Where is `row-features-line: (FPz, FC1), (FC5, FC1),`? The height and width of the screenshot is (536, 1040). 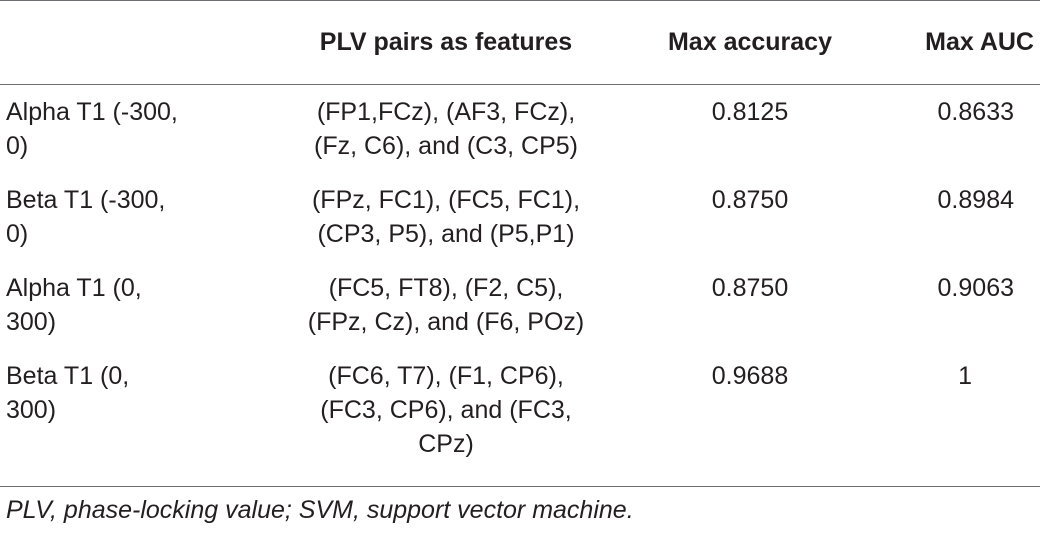 row-features-line: (FPz, FC1), (FC5, FC1), is located at coordinates (446, 200).